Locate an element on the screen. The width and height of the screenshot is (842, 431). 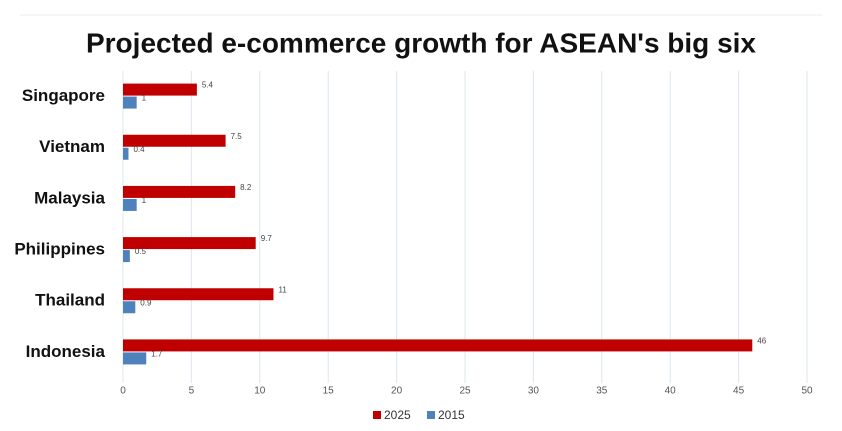
y-tick-label: Vietnam is located at coordinates (72, 146).